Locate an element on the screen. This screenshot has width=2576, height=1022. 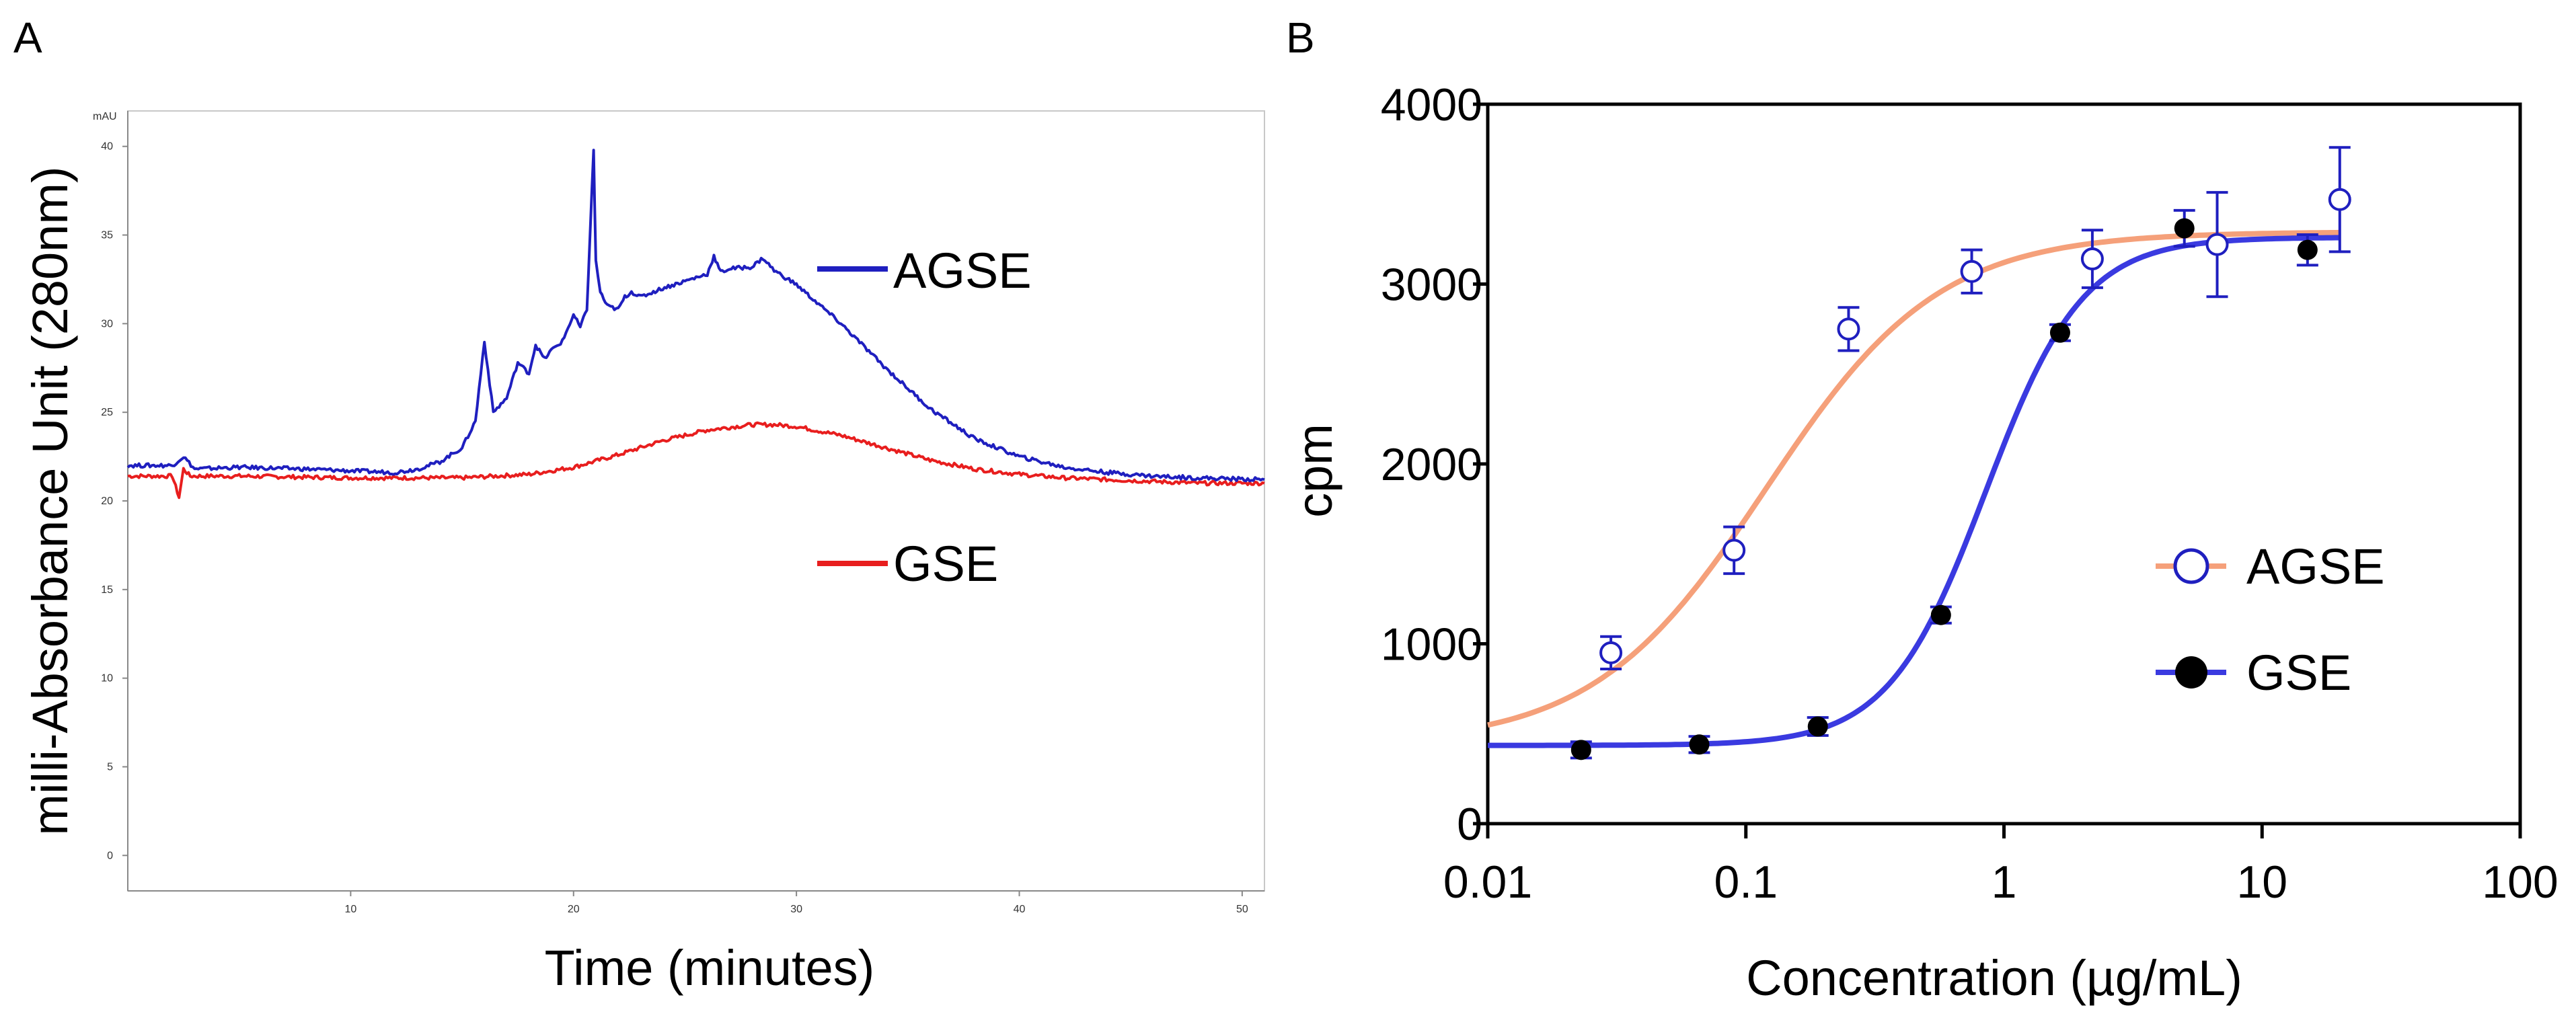
y-tick-label-b: 1000 is located at coordinates (1431, 644).